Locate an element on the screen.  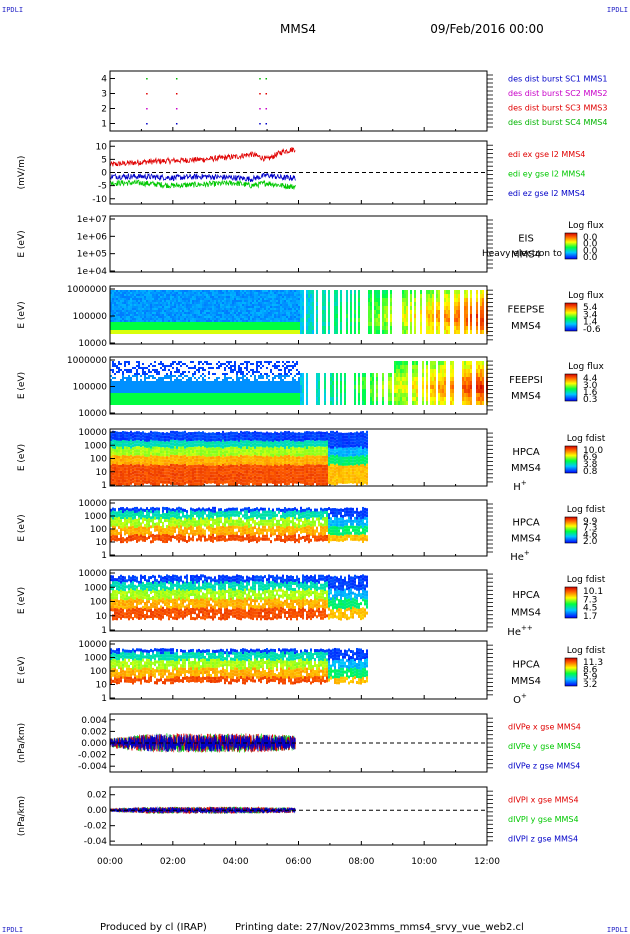
eis-y-tick-label: 1e+06 is located at coordinates (92, 237).